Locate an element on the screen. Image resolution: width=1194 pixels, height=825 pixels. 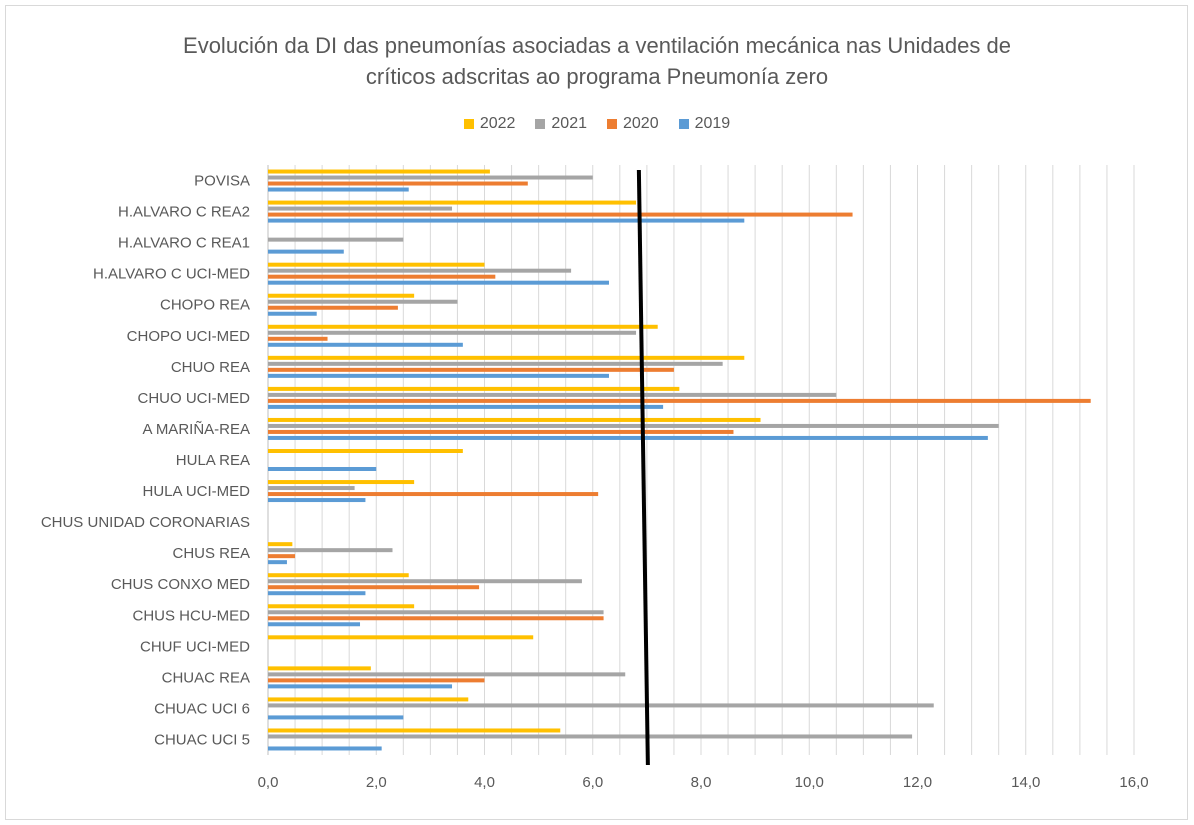
y-tick-label: HULA REA is located at coordinates (213, 460).